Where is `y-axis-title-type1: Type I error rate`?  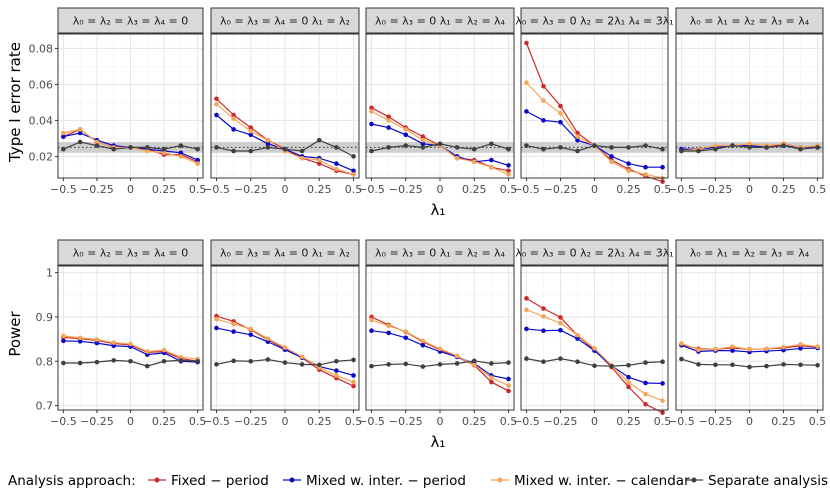 y-axis-title-type1: Type I error rate is located at coordinates (15, 102).